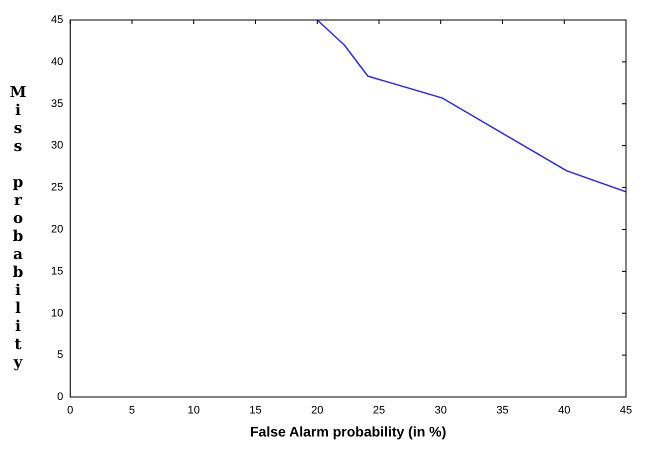 Image resolution: width=647 pixels, height=453 pixels. Describe the element at coordinates (626, 410) in the screenshot. I see `x-tick-label: 45` at that location.